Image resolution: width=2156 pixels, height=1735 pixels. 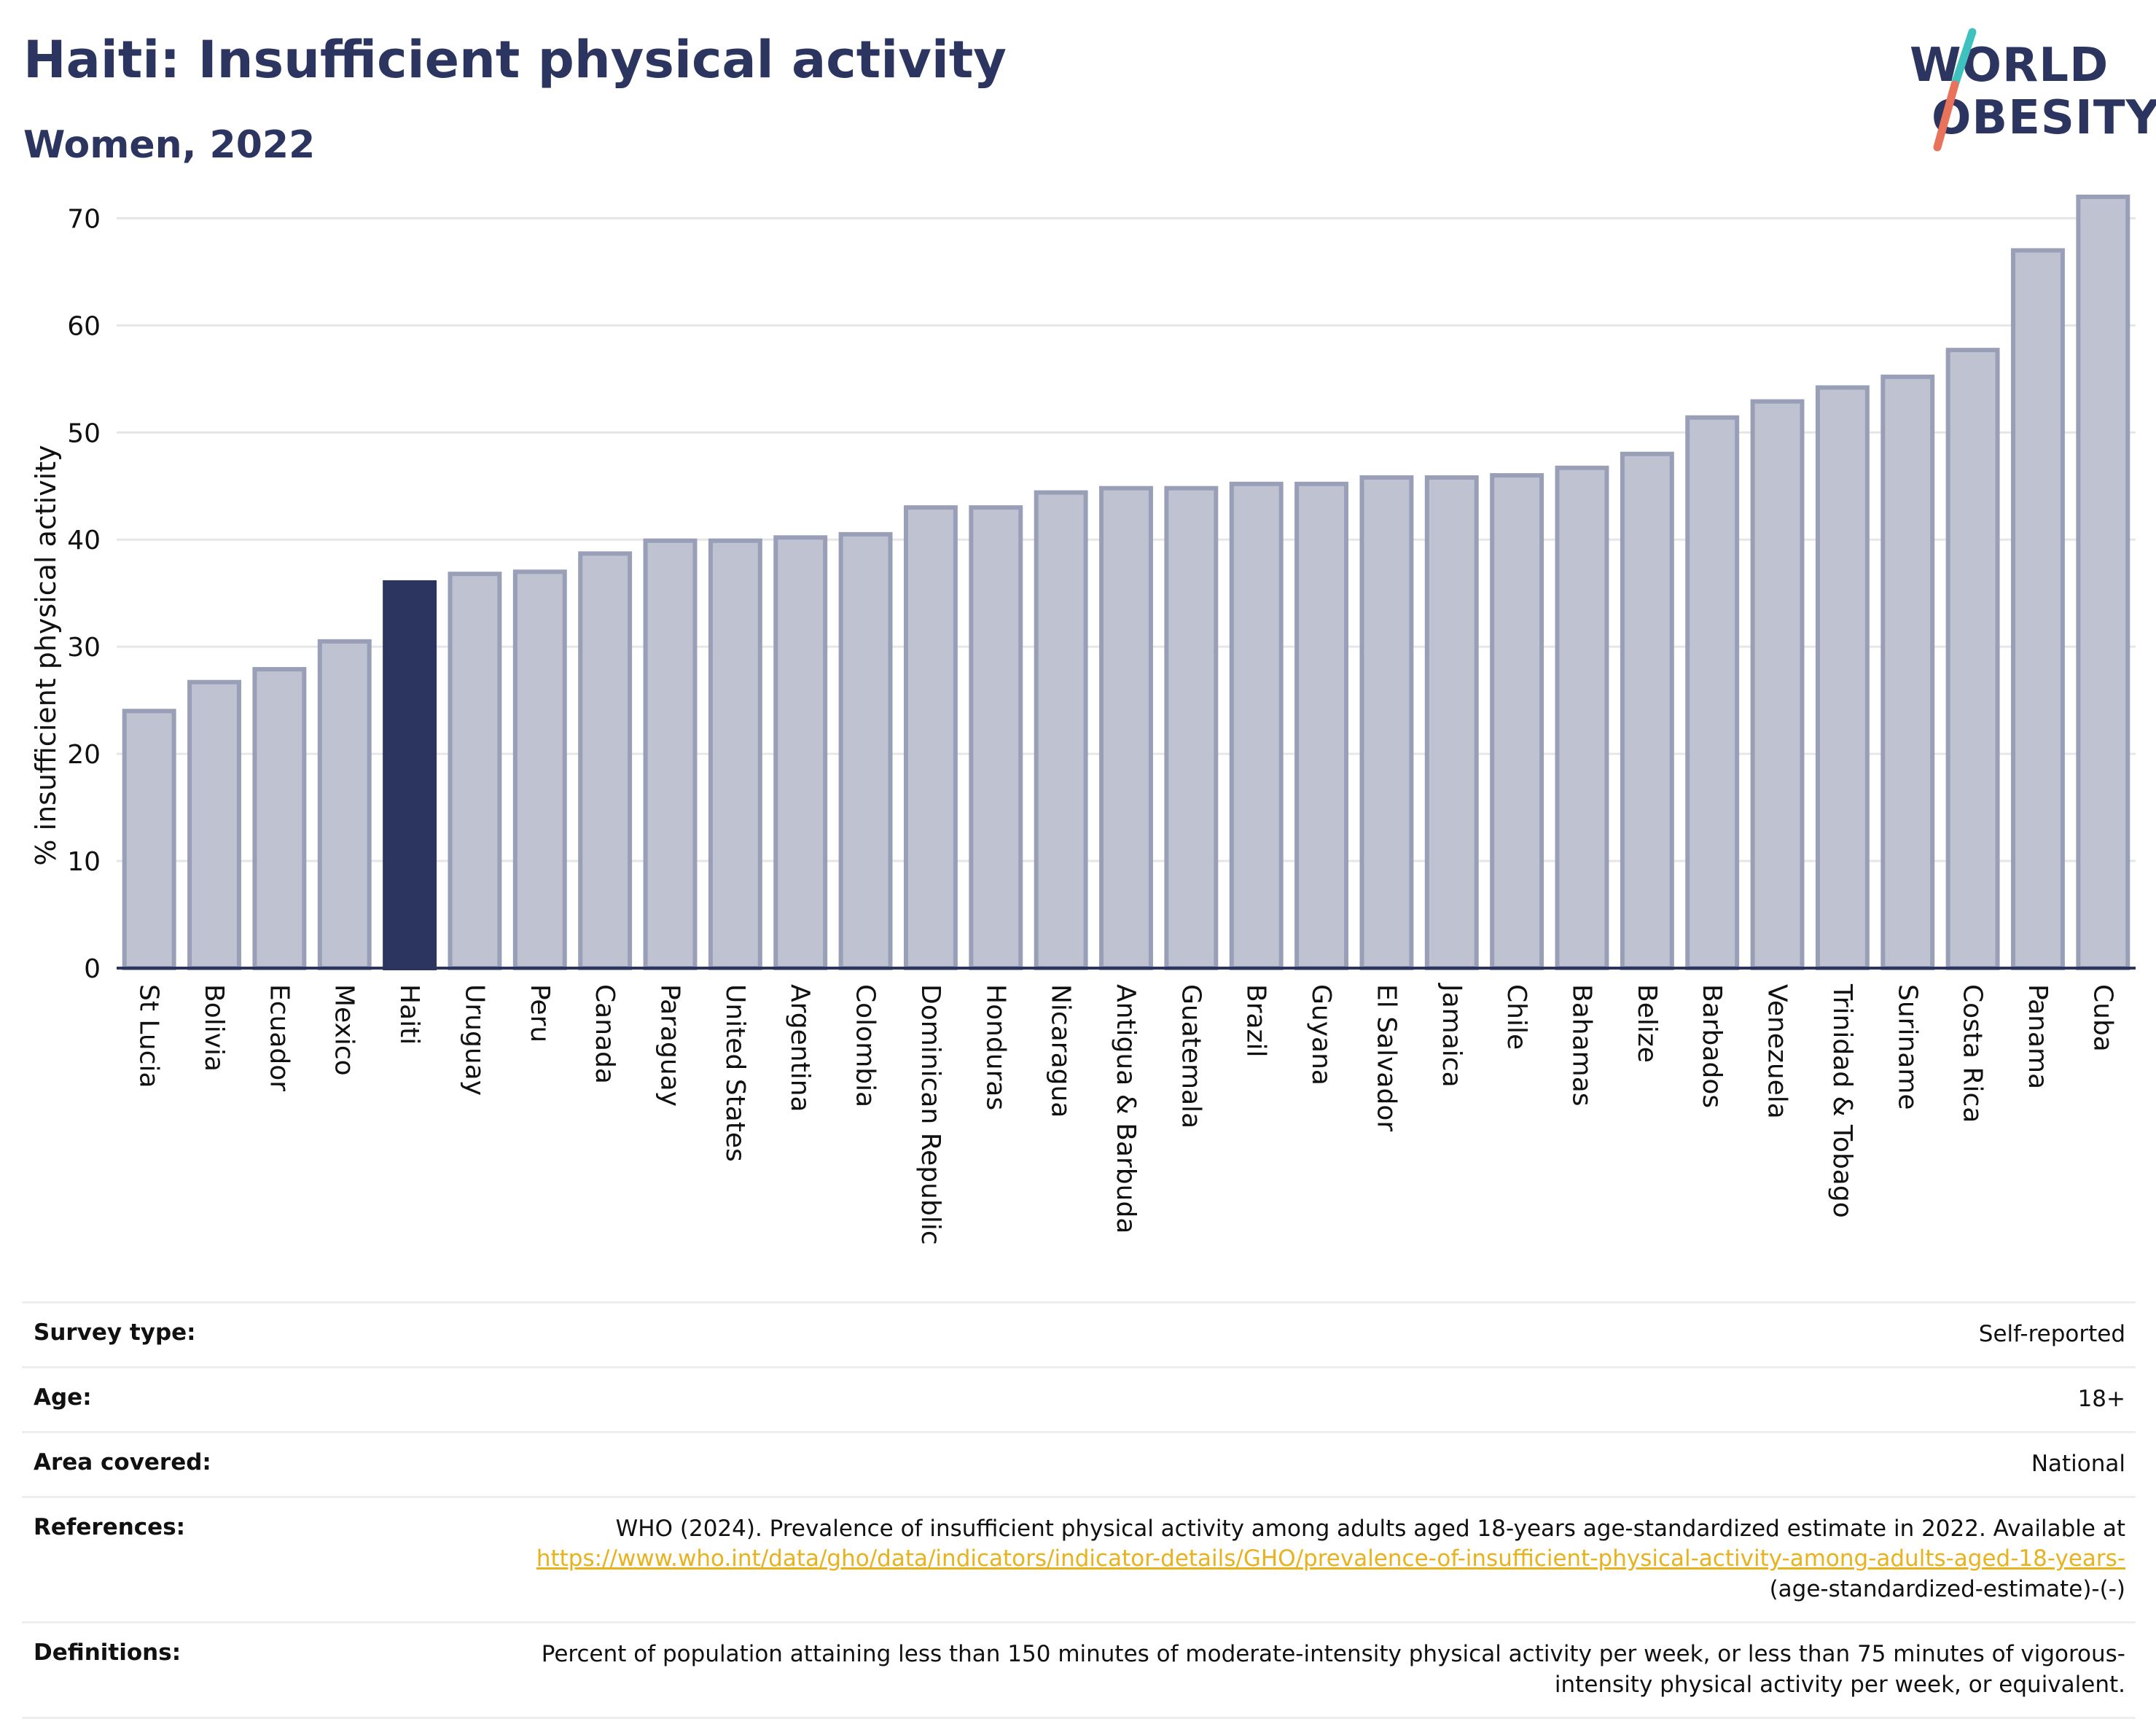 I want to click on x-tick-label: St Lucia, so click(x=149, y=1036).